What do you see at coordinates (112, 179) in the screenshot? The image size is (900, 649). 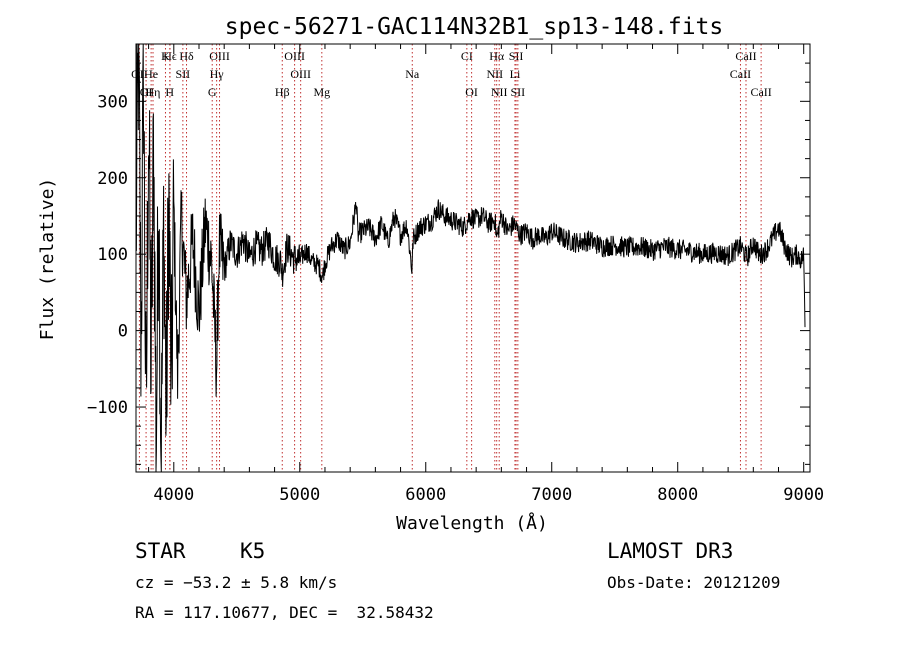 I see `y-tick-label-3: 200` at bounding box center [112, 179].